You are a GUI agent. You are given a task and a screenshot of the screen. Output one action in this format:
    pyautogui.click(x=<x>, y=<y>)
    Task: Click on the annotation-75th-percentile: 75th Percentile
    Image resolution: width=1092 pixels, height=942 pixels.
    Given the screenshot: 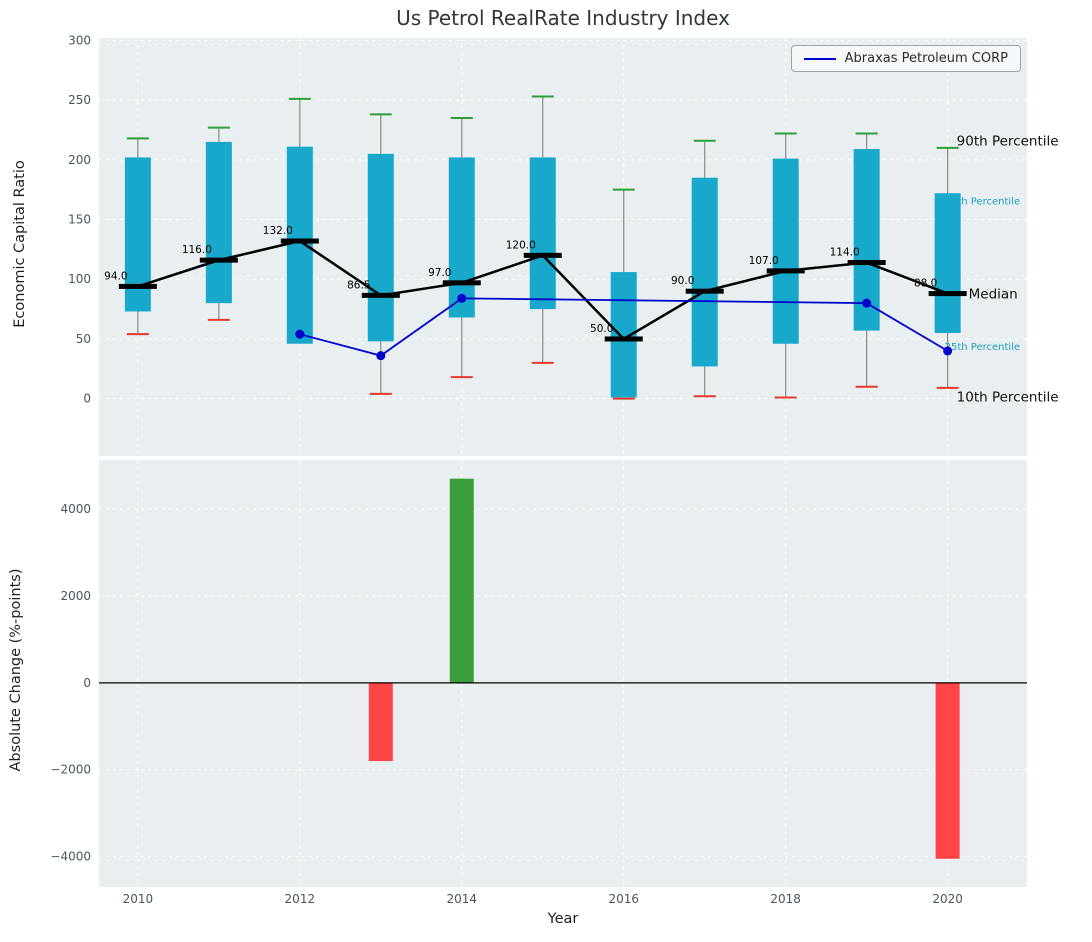 What is the action you would take?
    pyautogui.click(x=983, y=201)
    